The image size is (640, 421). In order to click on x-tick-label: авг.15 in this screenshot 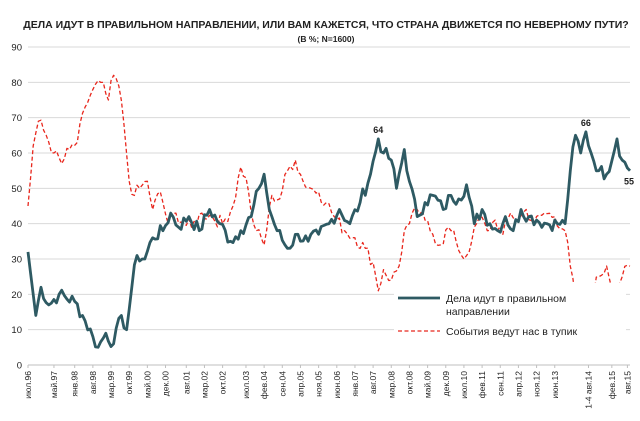, I will do `click(627, 382)`.